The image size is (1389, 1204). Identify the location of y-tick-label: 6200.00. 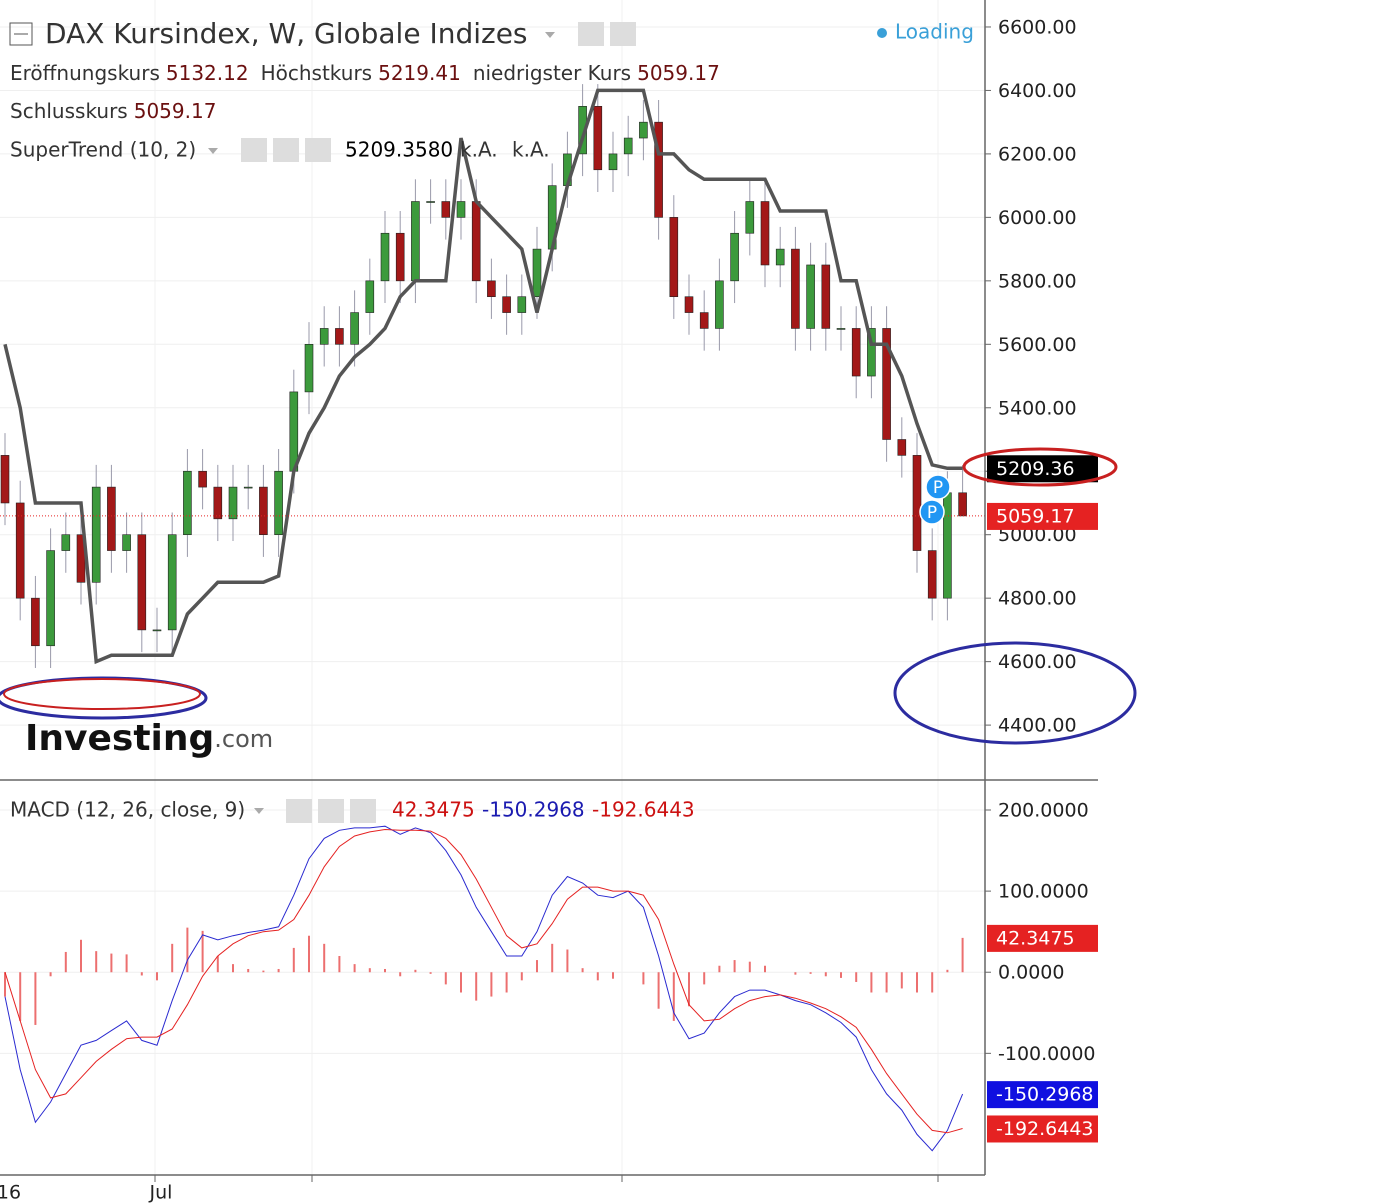
(1037, 154).